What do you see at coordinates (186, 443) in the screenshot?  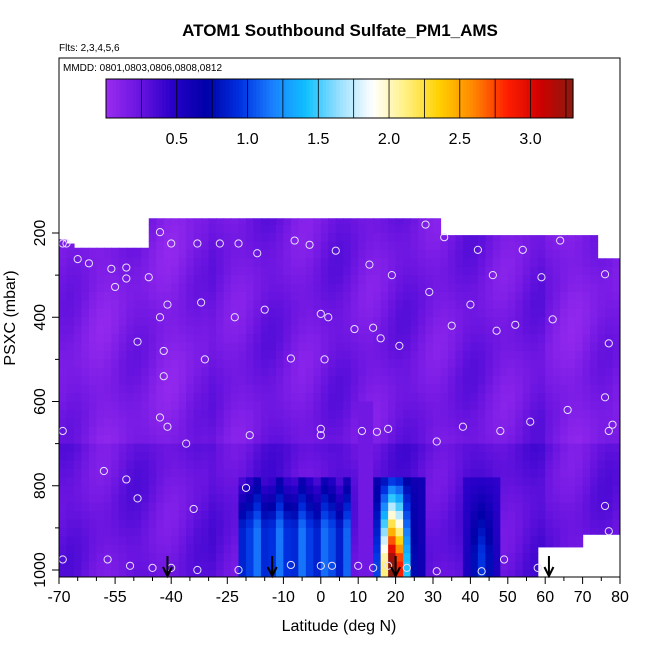 I see `sample-point` at bounding box center [186, 443].